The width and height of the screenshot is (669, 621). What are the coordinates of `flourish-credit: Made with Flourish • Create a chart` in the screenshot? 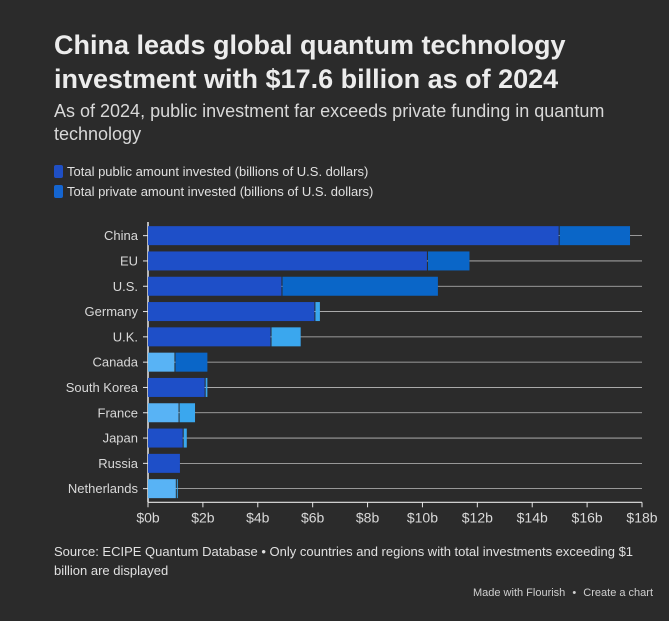 It's located at (563, 593).